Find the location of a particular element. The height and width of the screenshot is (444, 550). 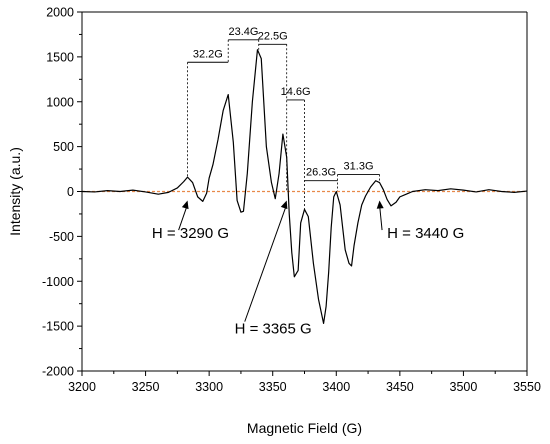

annotation-lines is located at coordinates (283, 124).